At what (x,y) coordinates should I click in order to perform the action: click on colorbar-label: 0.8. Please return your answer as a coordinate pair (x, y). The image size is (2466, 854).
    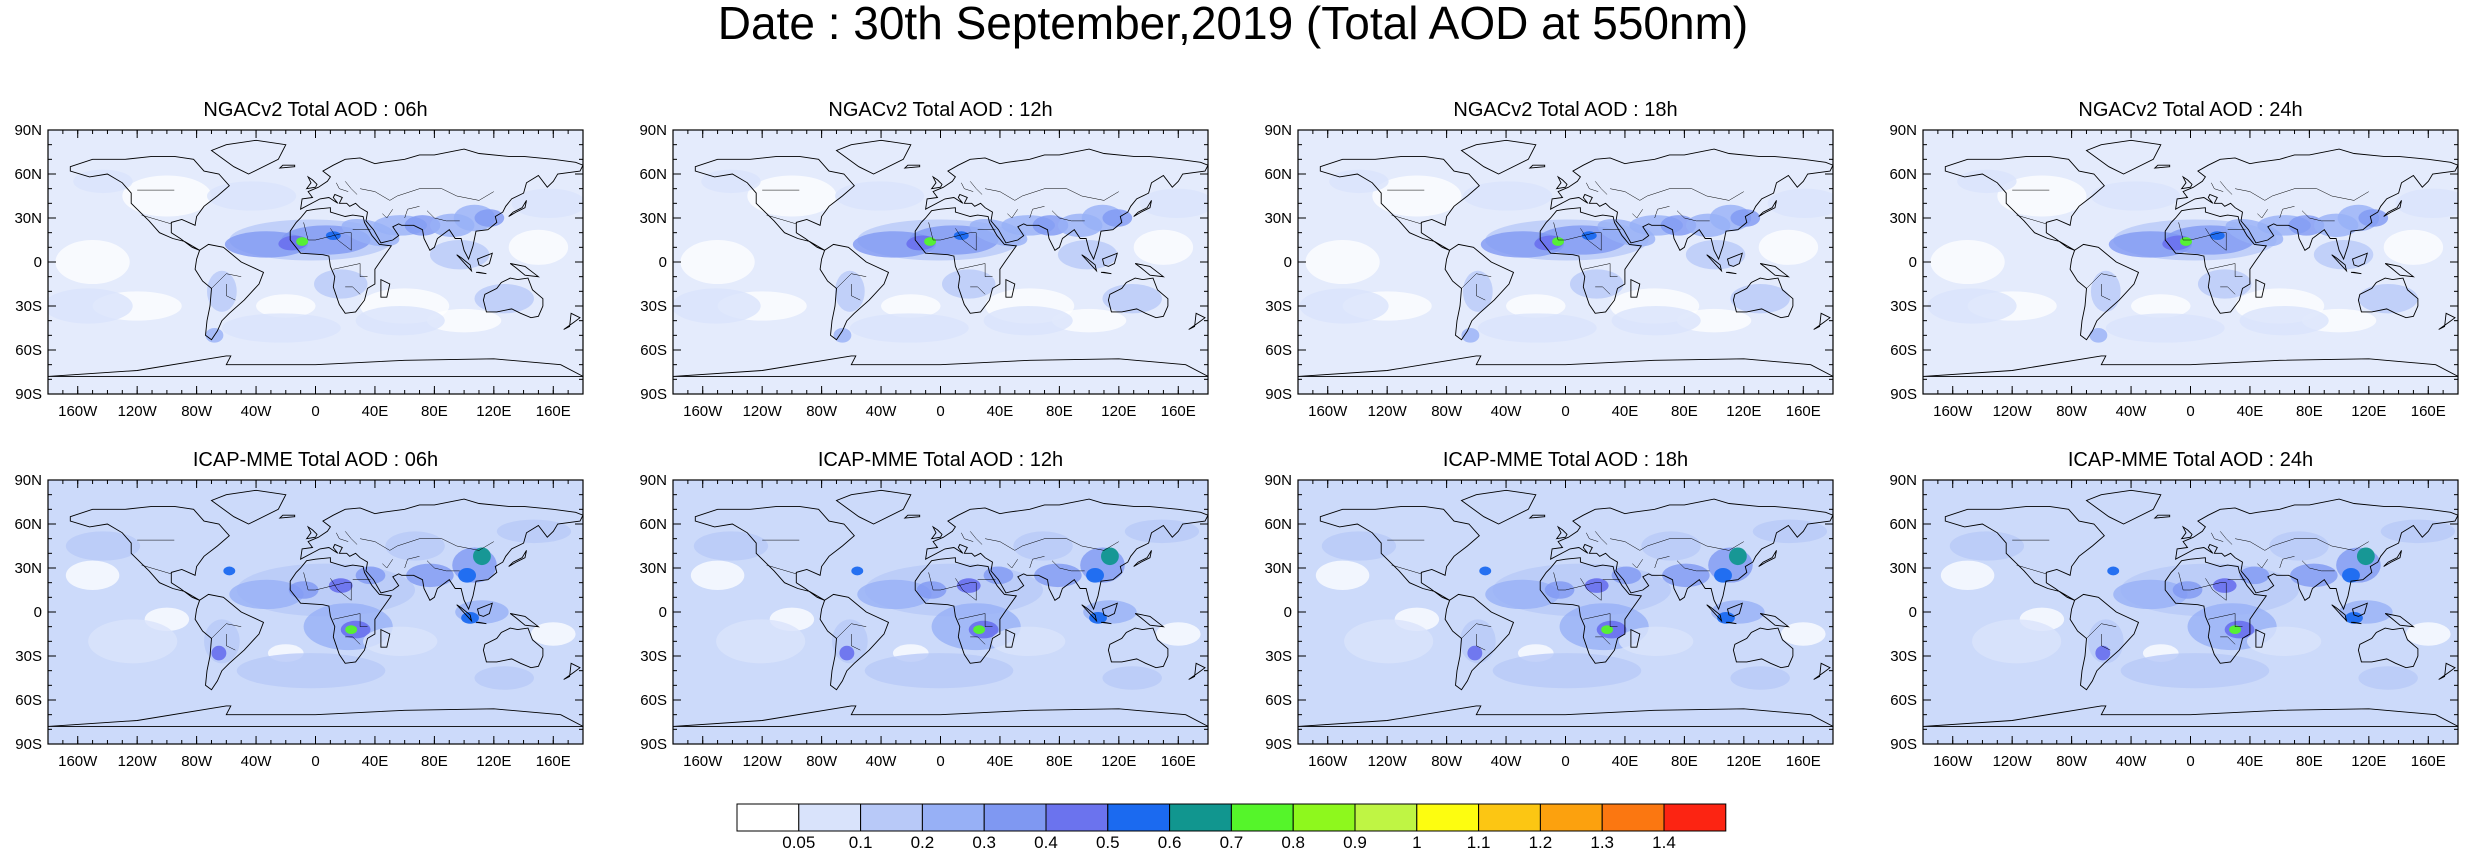
    Looking at the image, I should click on (1293, 842).